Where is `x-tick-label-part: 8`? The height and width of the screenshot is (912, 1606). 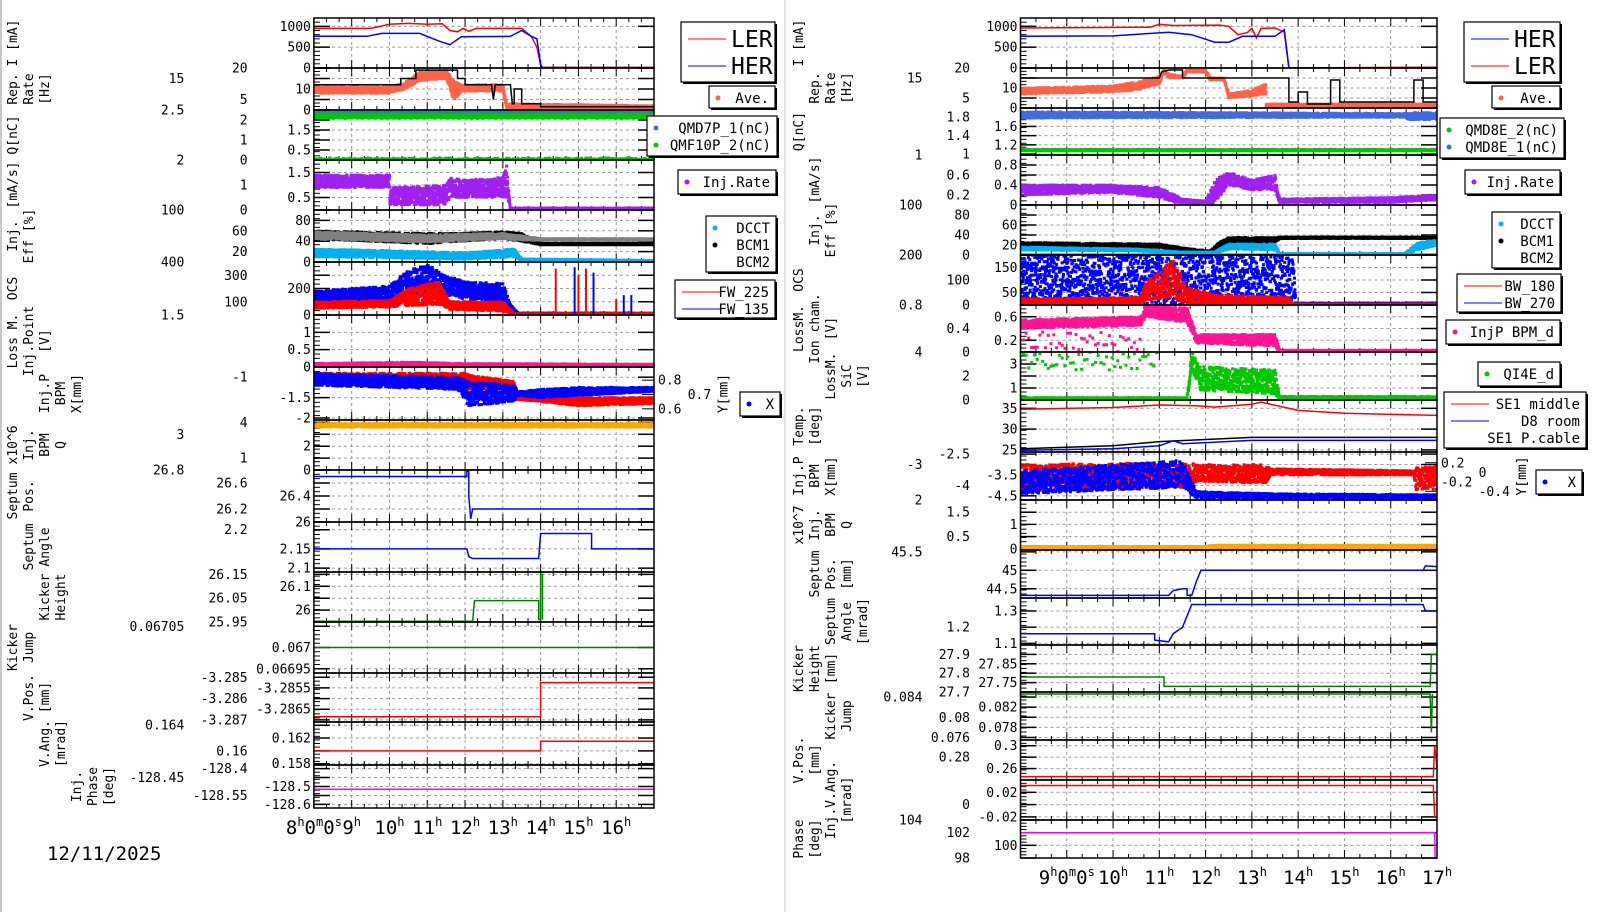 x-tick-label-part: 8 is located at coordinates (291, 828).